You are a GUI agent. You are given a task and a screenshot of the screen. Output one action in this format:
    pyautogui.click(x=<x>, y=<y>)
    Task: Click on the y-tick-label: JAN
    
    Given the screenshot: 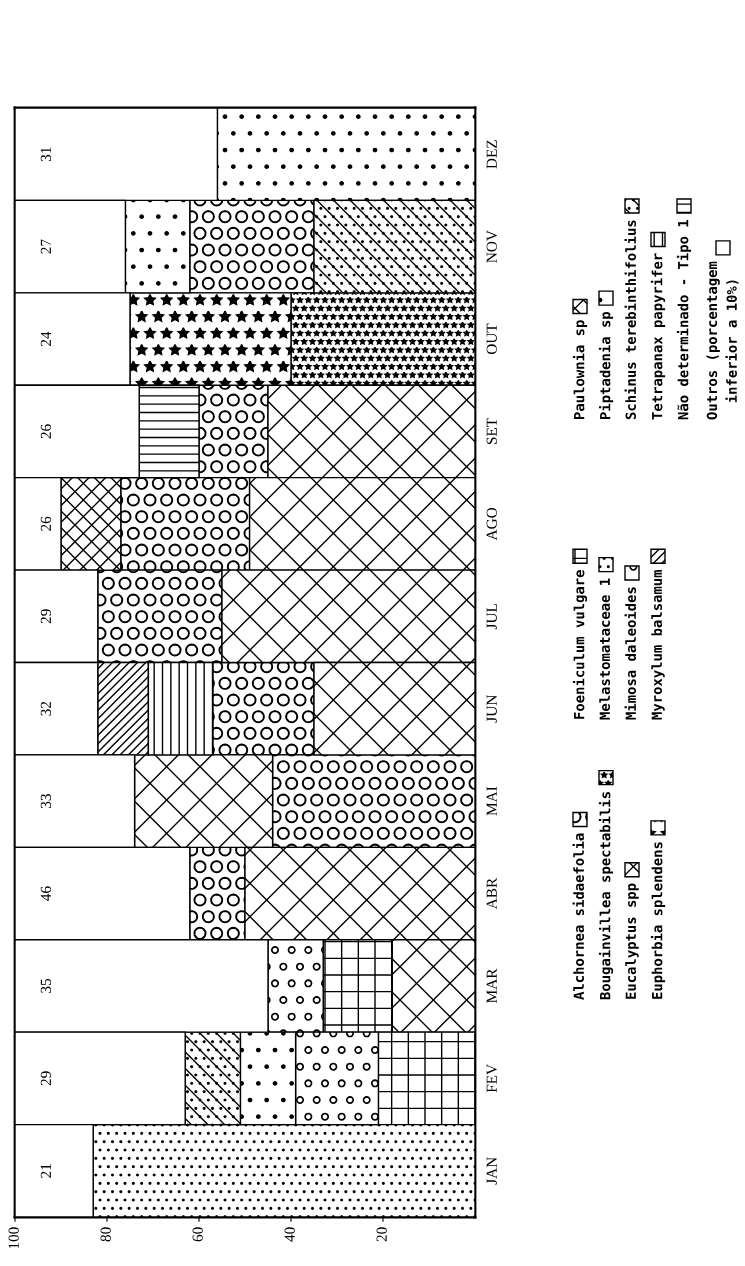 What is the action you would take?
    pyautogui.click(x=491, y=1171)
    